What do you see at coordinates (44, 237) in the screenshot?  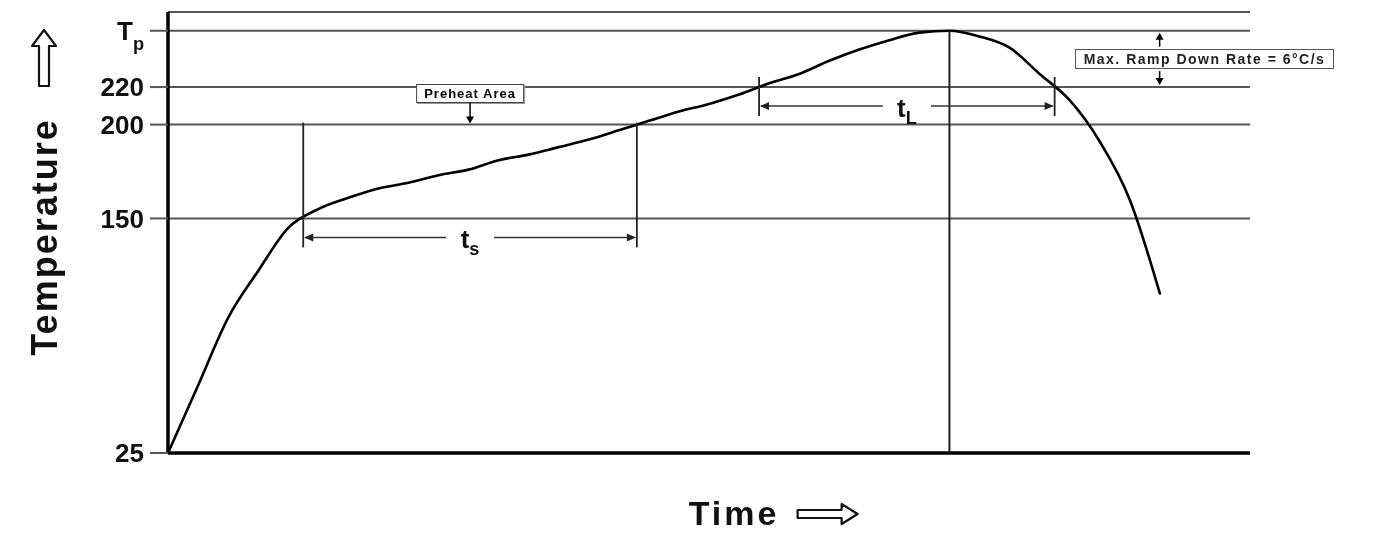 I see `y-axis-title: Temperature` at bounding box center [44, 237].